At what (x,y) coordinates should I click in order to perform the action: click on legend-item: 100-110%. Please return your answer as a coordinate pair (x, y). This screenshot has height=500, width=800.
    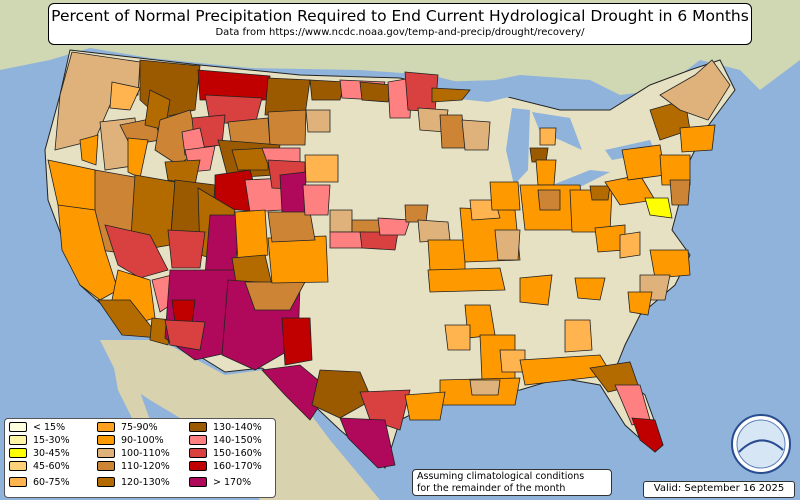
    Looking at the image, I should click on (133, 453).